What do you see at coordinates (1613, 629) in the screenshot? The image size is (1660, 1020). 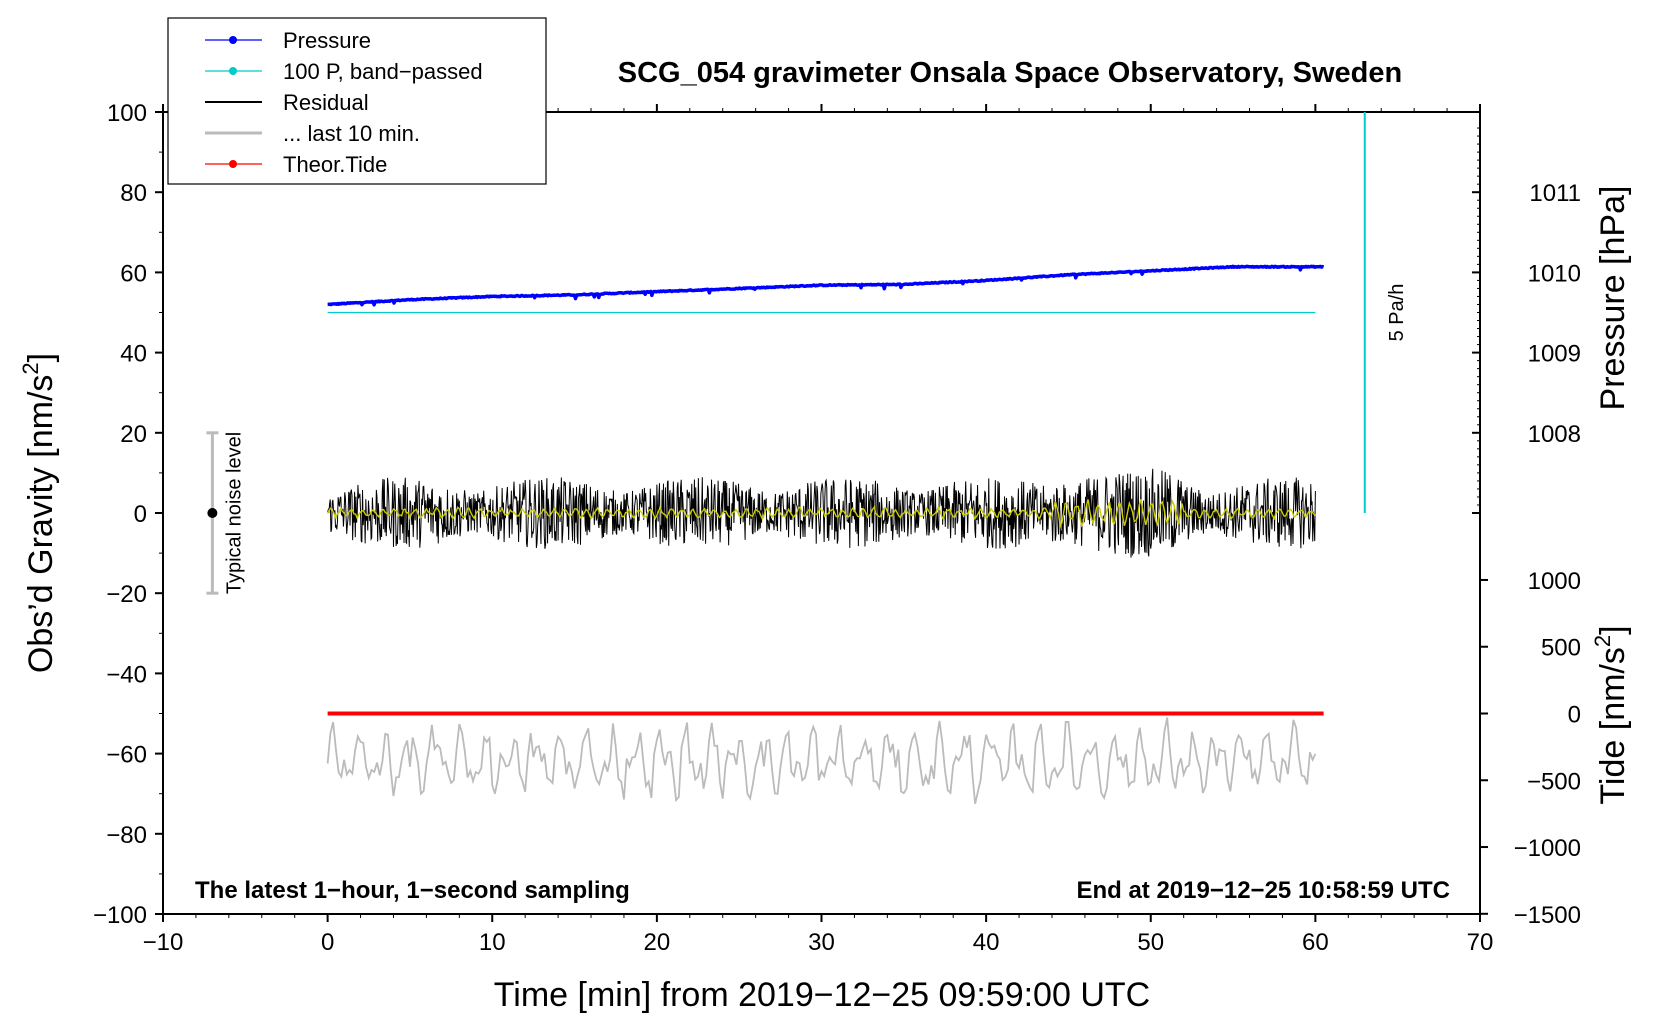 I see `tide-axis-label-end: ]` at bounding box center [1613, 629].